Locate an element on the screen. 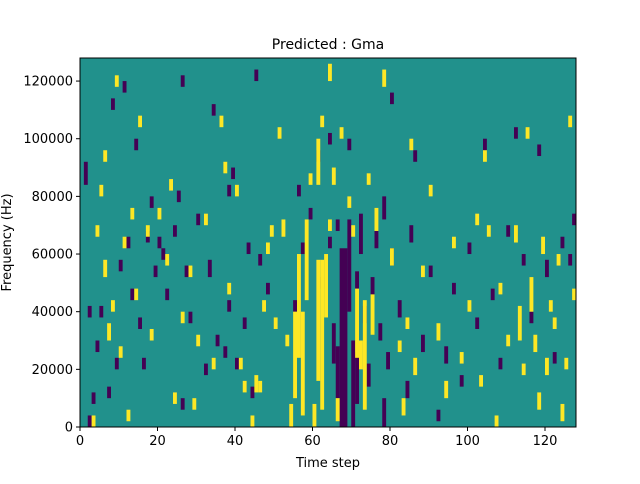 This screenshot has width=640, height=484. x-tick-label: 40 is located at coordinates (235, 441).